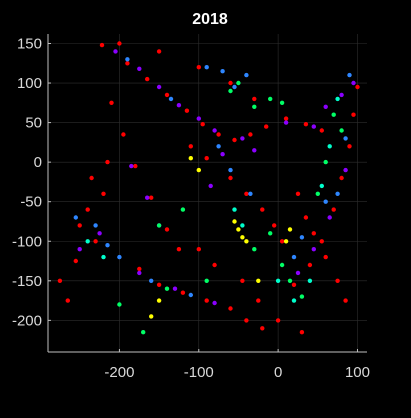 The image size is (411, 418). Describe the element at coordinates (31, 182) in the screenshot. I see `y-tick-labels: 150 100 50 0 -50 -100 -150 -200` at that location.